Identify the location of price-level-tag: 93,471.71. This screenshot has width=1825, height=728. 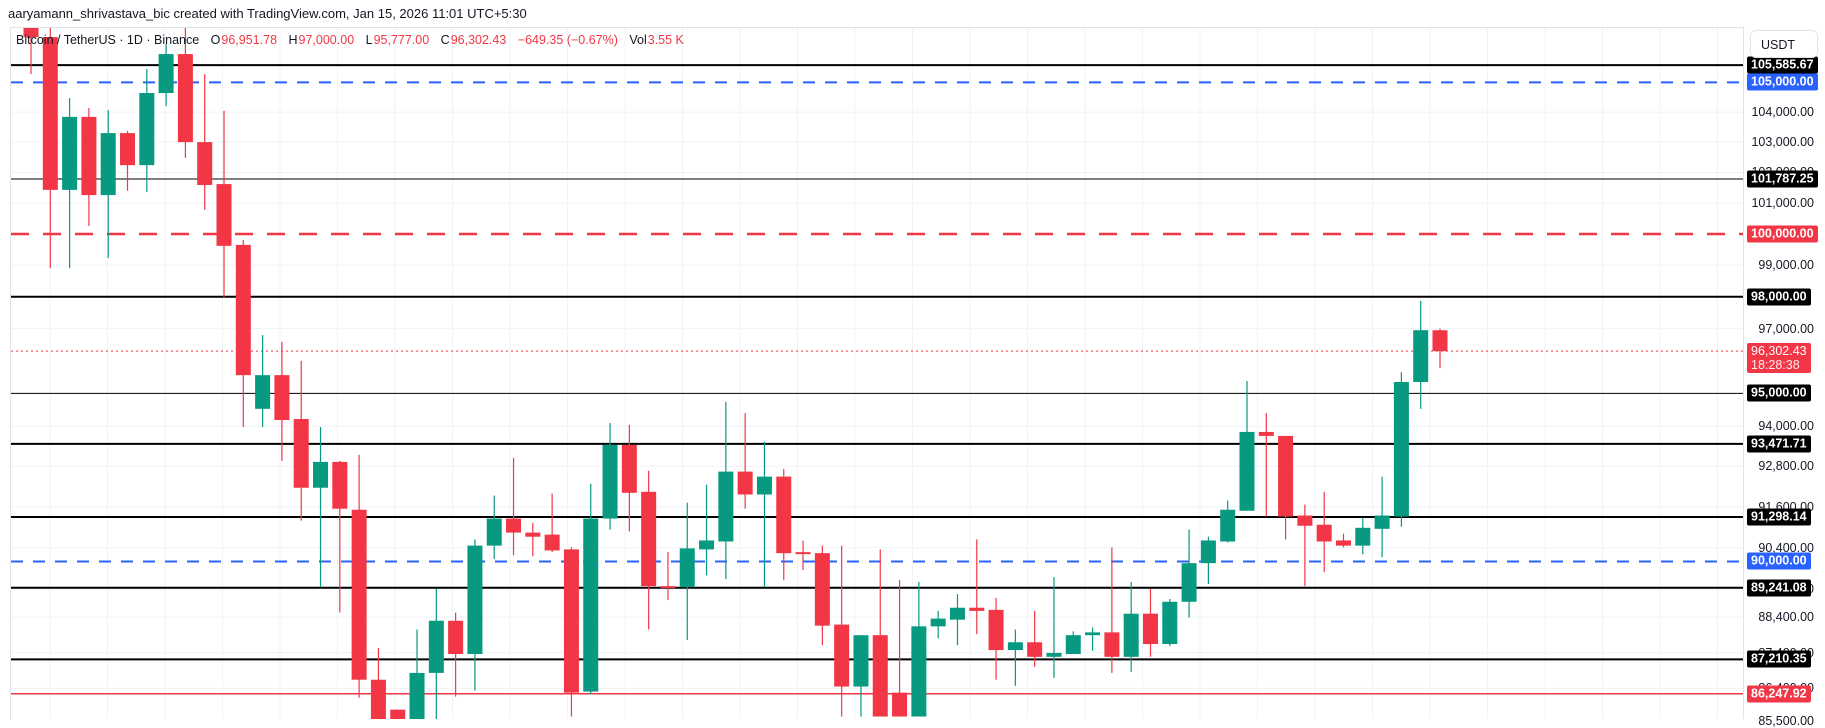
(1779, 444).